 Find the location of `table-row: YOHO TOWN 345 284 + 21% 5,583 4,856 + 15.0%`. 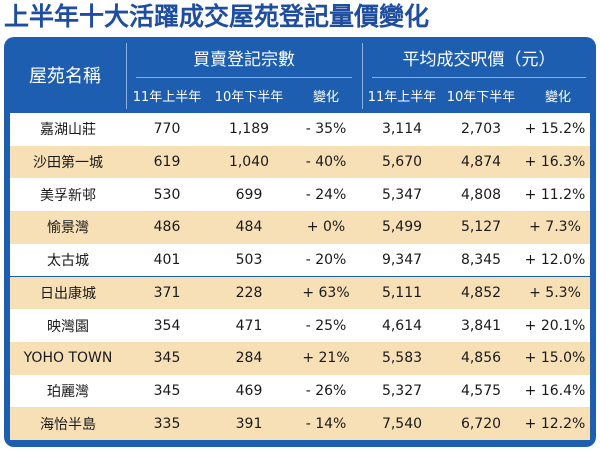

table-row: YOHO TOWN 345 284 + 21% 5,583 4,856 + 15.0% is located at coordinates (300, 358).